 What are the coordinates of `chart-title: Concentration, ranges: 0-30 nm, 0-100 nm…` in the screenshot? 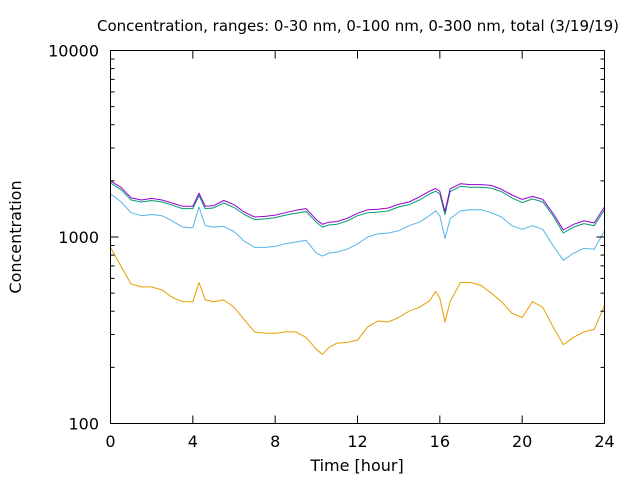 It's located at (358, 26).